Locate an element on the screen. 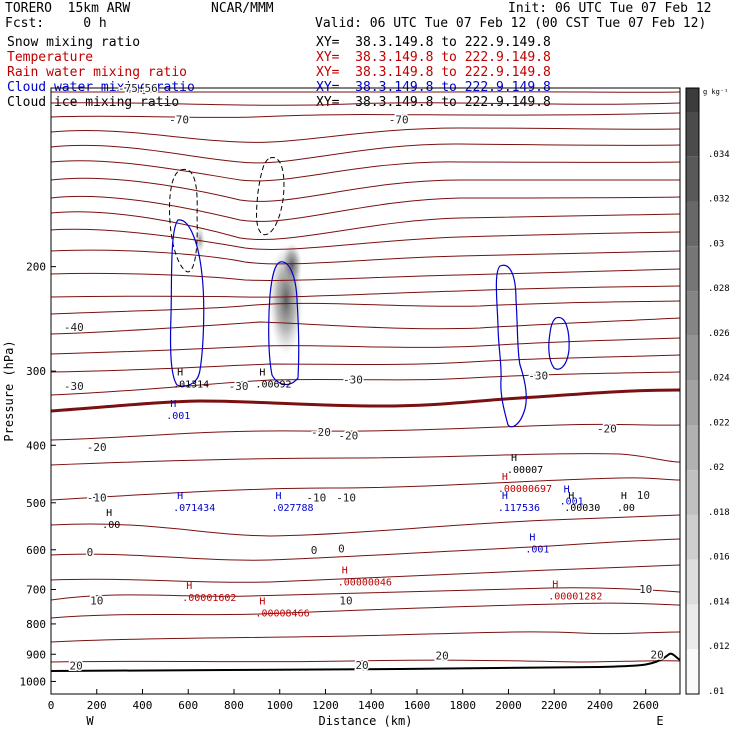 The width and height of the screenshot is (740, 740). x-tick-label: 1200 is located at coordinates (325, 705).